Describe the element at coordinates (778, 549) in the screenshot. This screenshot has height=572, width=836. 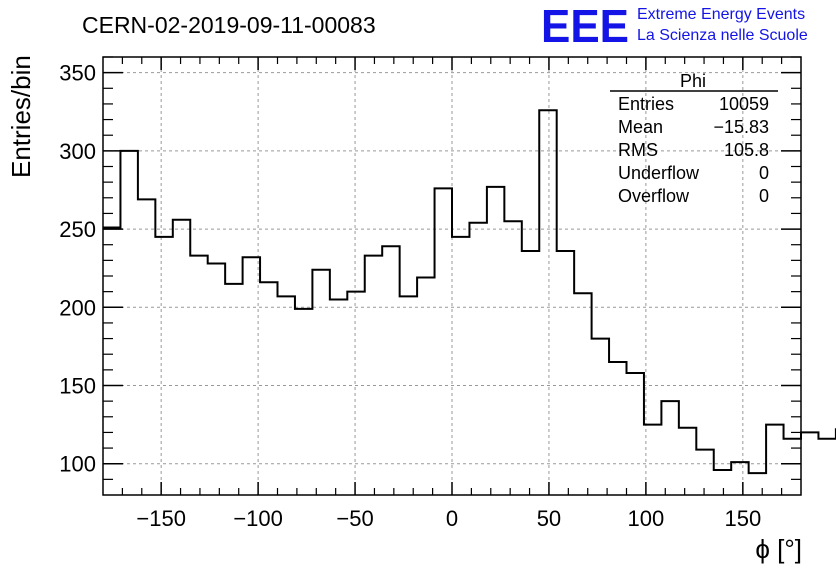
I see `x-axis-label: ϕ [°]` at that location.